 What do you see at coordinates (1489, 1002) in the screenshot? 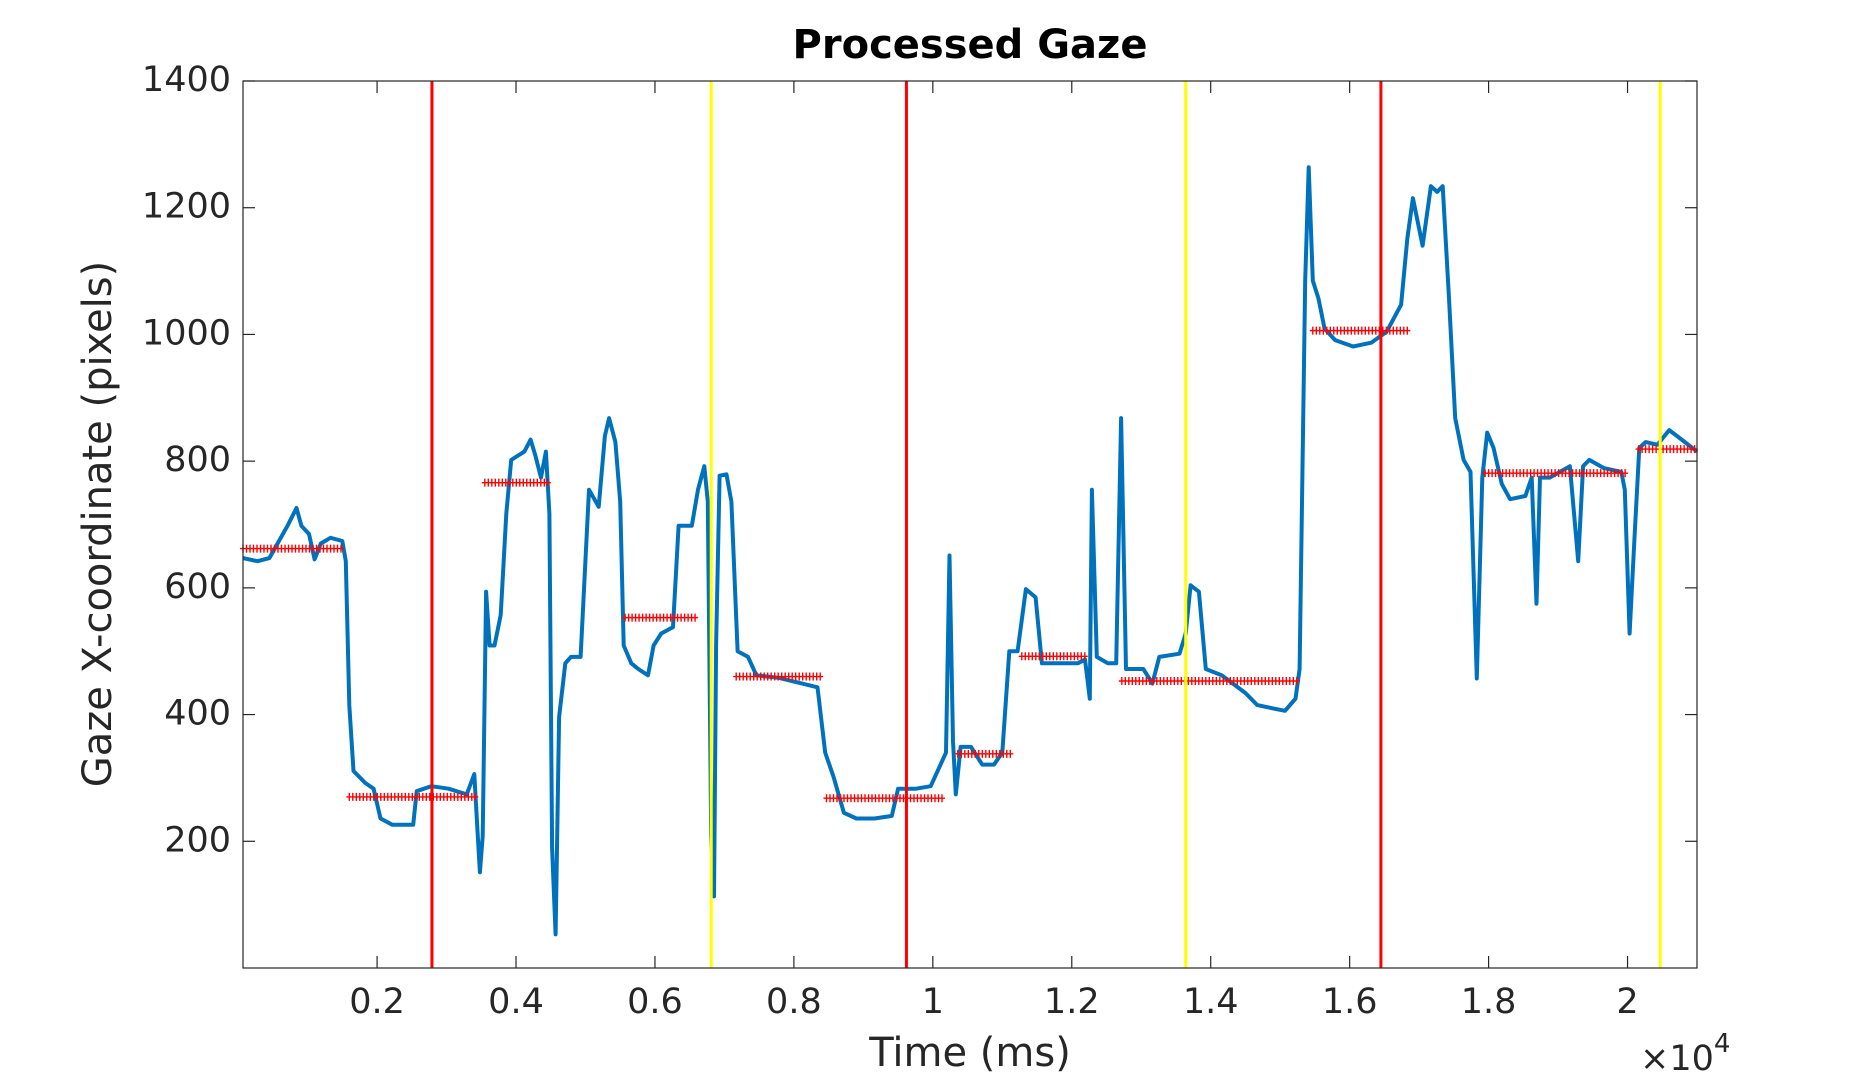
I see `x-tick-label: 1.8` at bounding box center [1489, 1002].